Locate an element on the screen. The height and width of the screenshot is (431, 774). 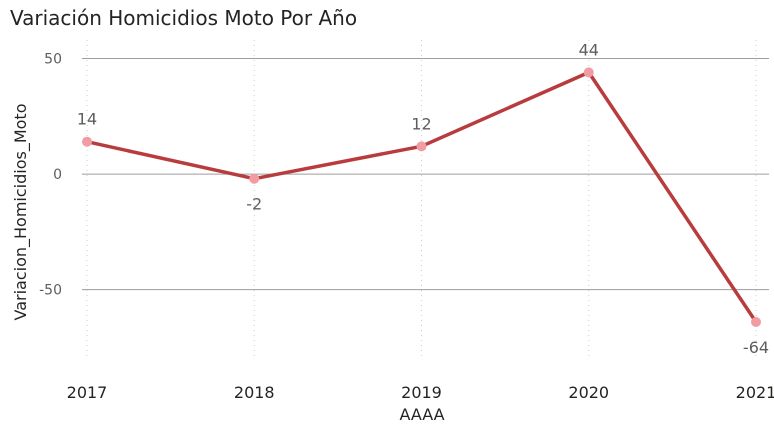
x-axis-ticks: 2017 2018 2019 2020 2021 is located at coordinates (420, 392).